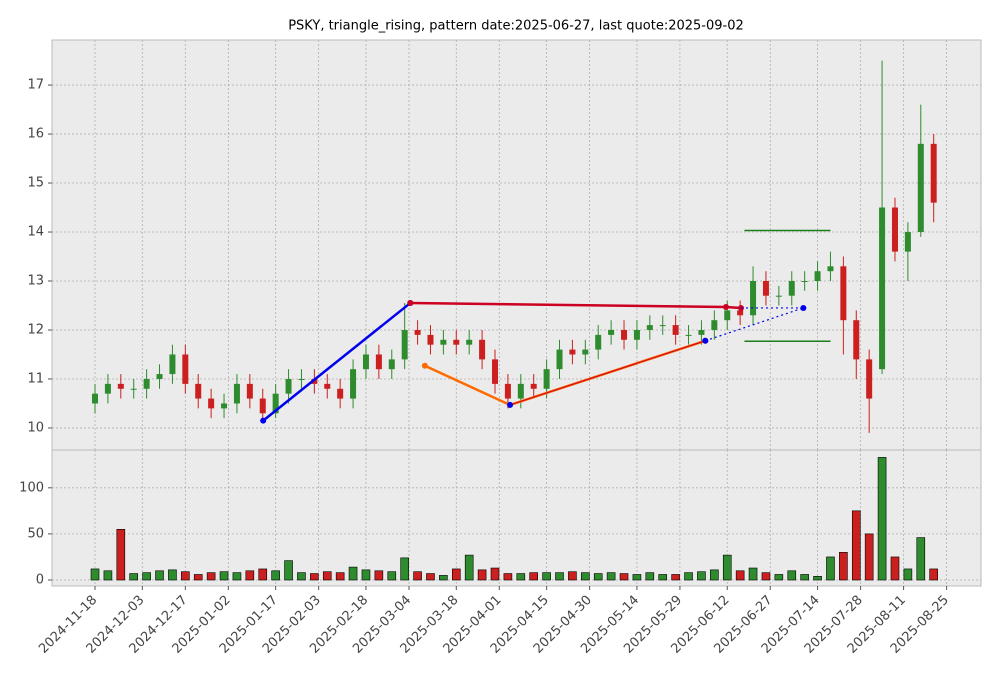  Describe the element at coordinates (40, 580) in the screenshot. I see `y-tick-label: 0` at that location.